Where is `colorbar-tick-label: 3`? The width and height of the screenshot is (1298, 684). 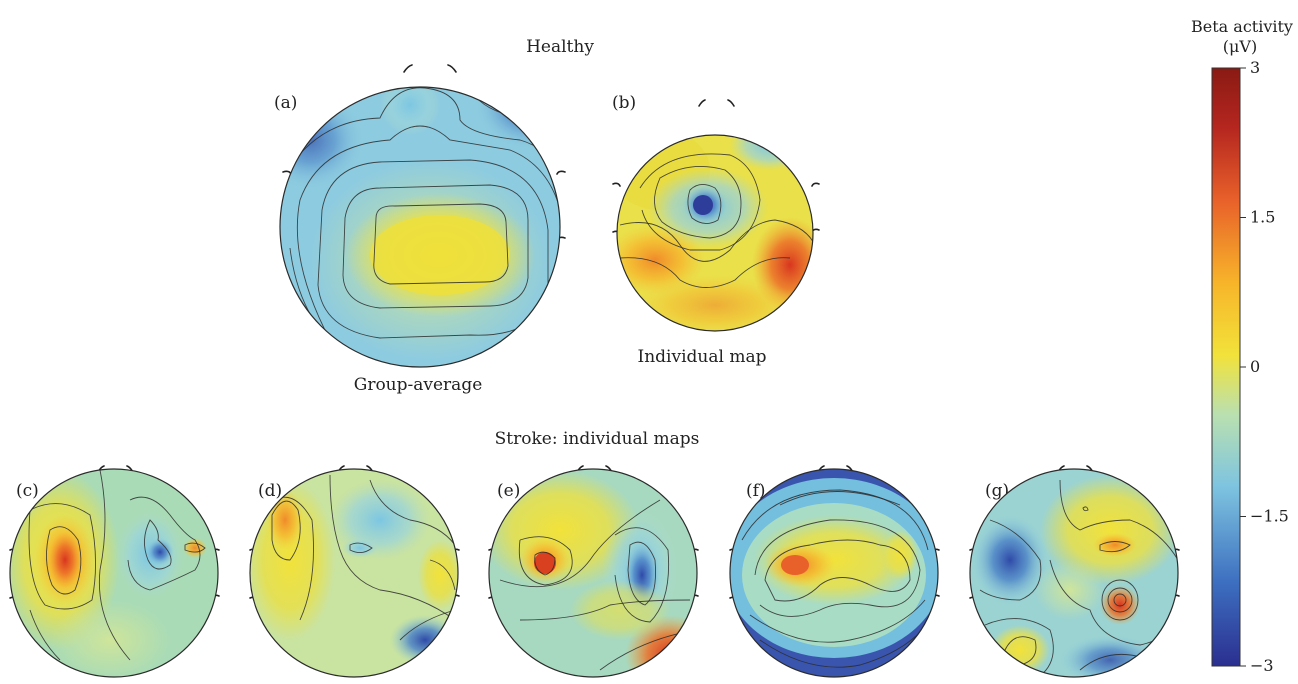
colorbar-tick-label: 3 is located at coordinates (1255, 67).